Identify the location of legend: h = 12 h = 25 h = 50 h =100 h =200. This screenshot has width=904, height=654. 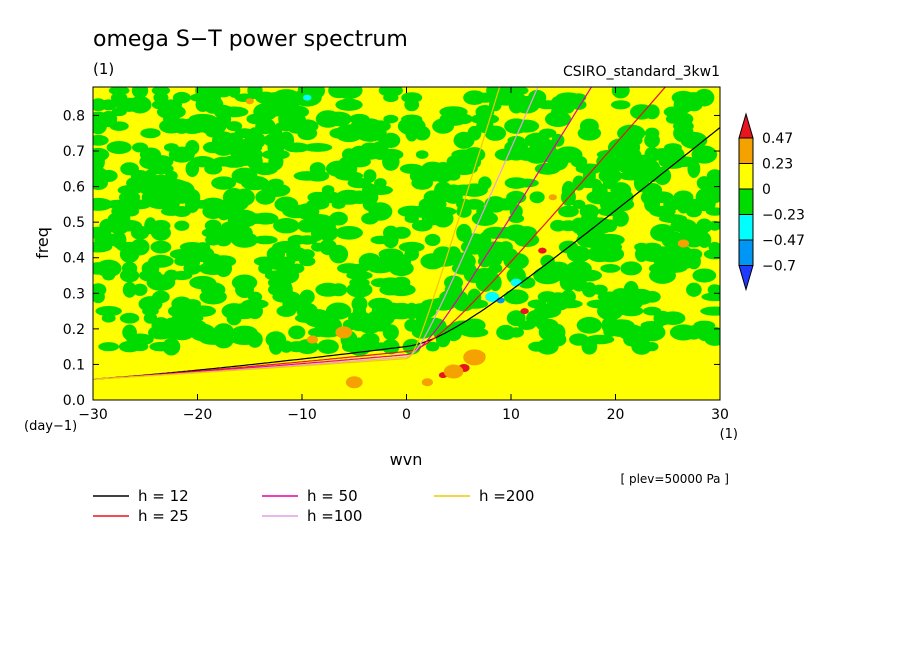
(313, 506).